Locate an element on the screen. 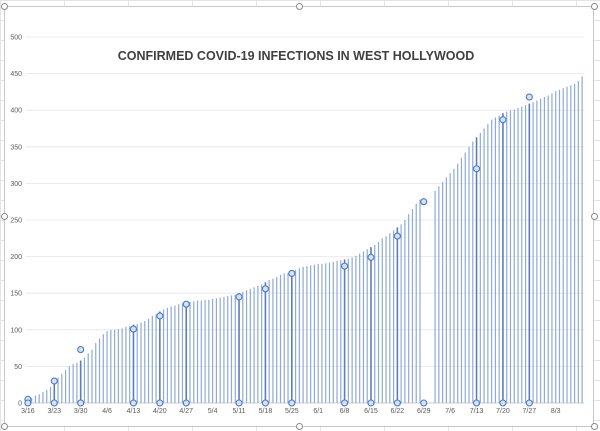  x-tick-label: 6/15 is located at coordinates (371, 411).